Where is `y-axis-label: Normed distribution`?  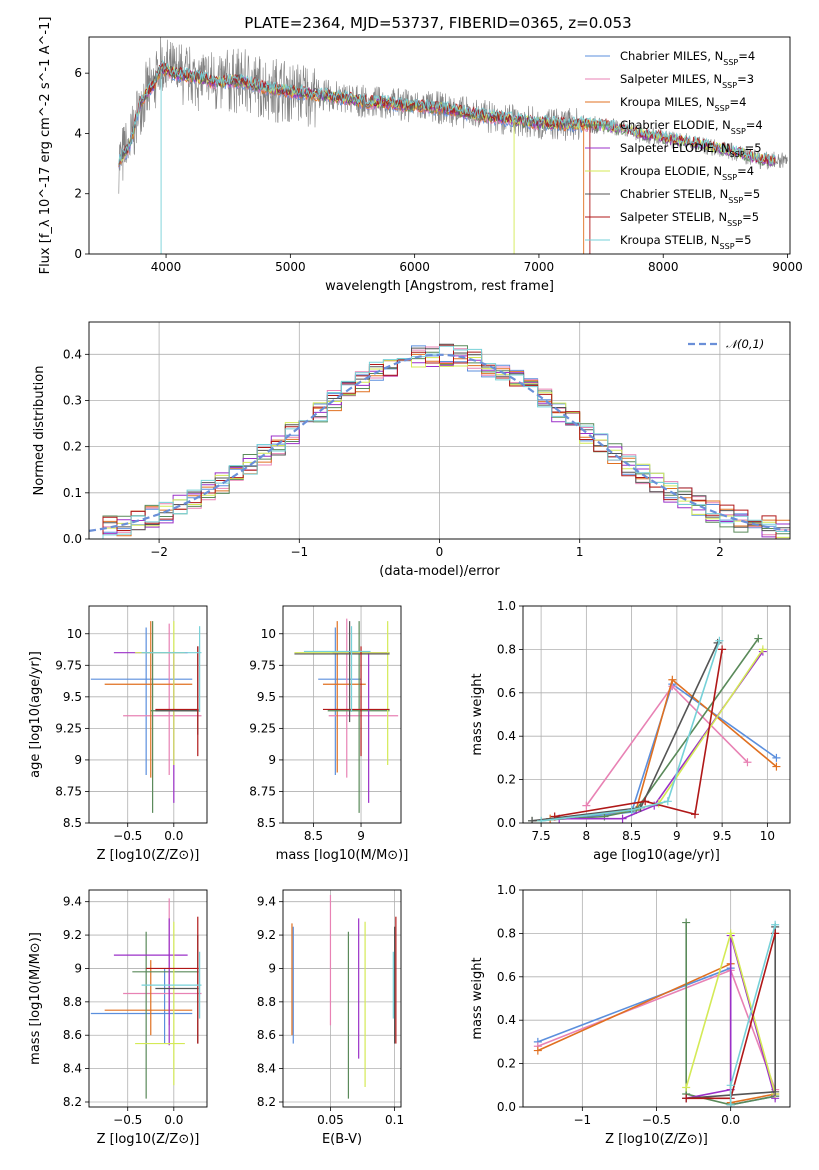 y-axis-label: Normed distribution is located at coordinates (39, 431).